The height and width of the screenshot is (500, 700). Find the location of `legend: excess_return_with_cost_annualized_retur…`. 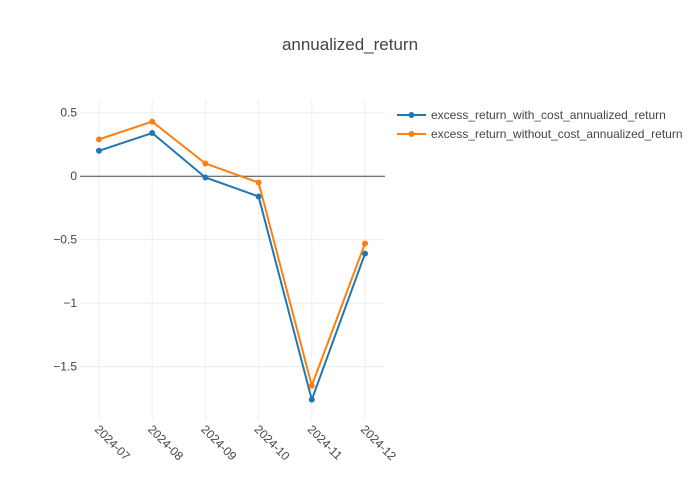

legend: excess_return_with_cost_annualized_retur… is located at coordinates (540, 124).